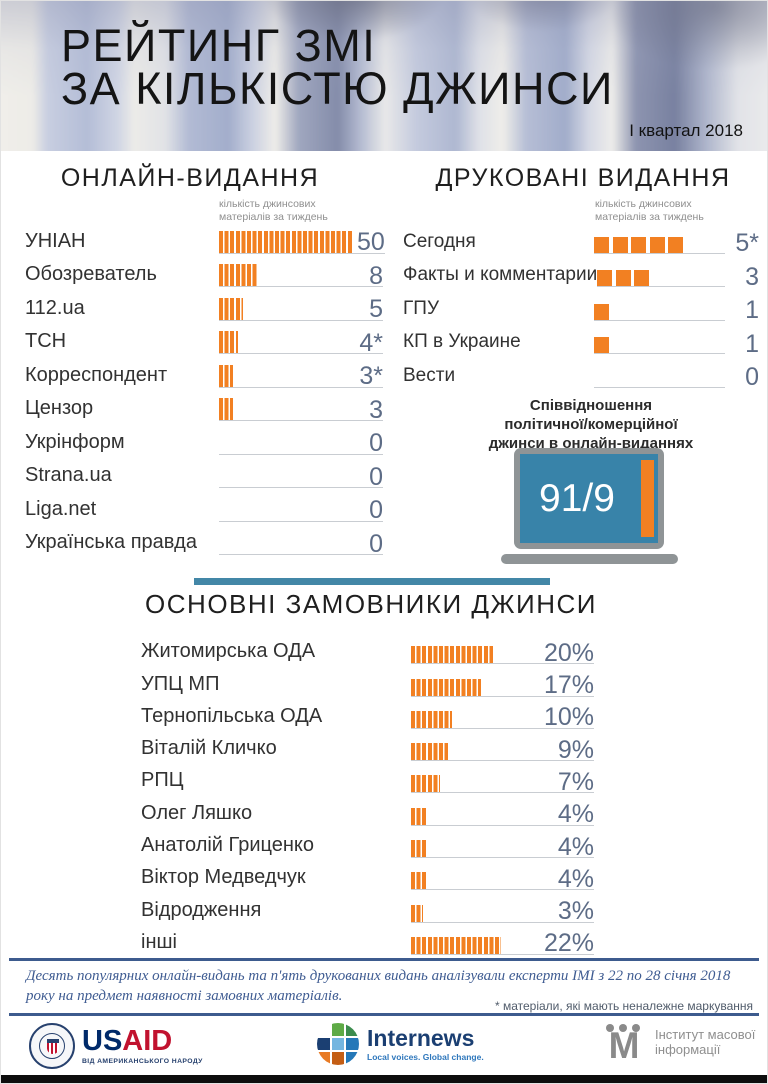 This screenshot has height=1084, width=768. What do you see at coordinates (688, 1050) in the screenshot?
I see `imi-name-line2: інформації` at bounding box center [688, 1050].